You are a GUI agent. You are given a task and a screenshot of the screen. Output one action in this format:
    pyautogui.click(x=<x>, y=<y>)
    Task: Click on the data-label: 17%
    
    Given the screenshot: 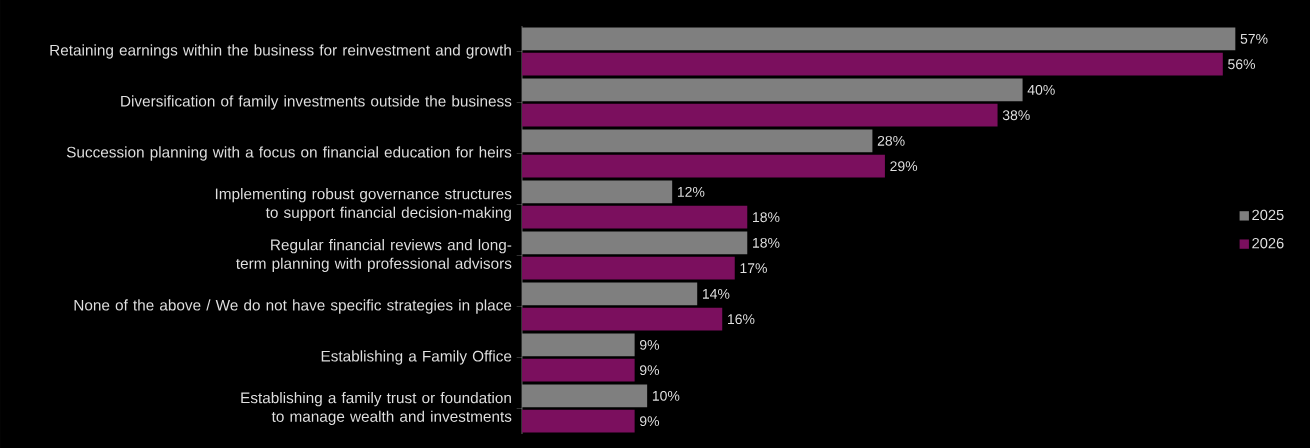 What is the action you would take?
    pyautogui.click(x=753, y=268)
    